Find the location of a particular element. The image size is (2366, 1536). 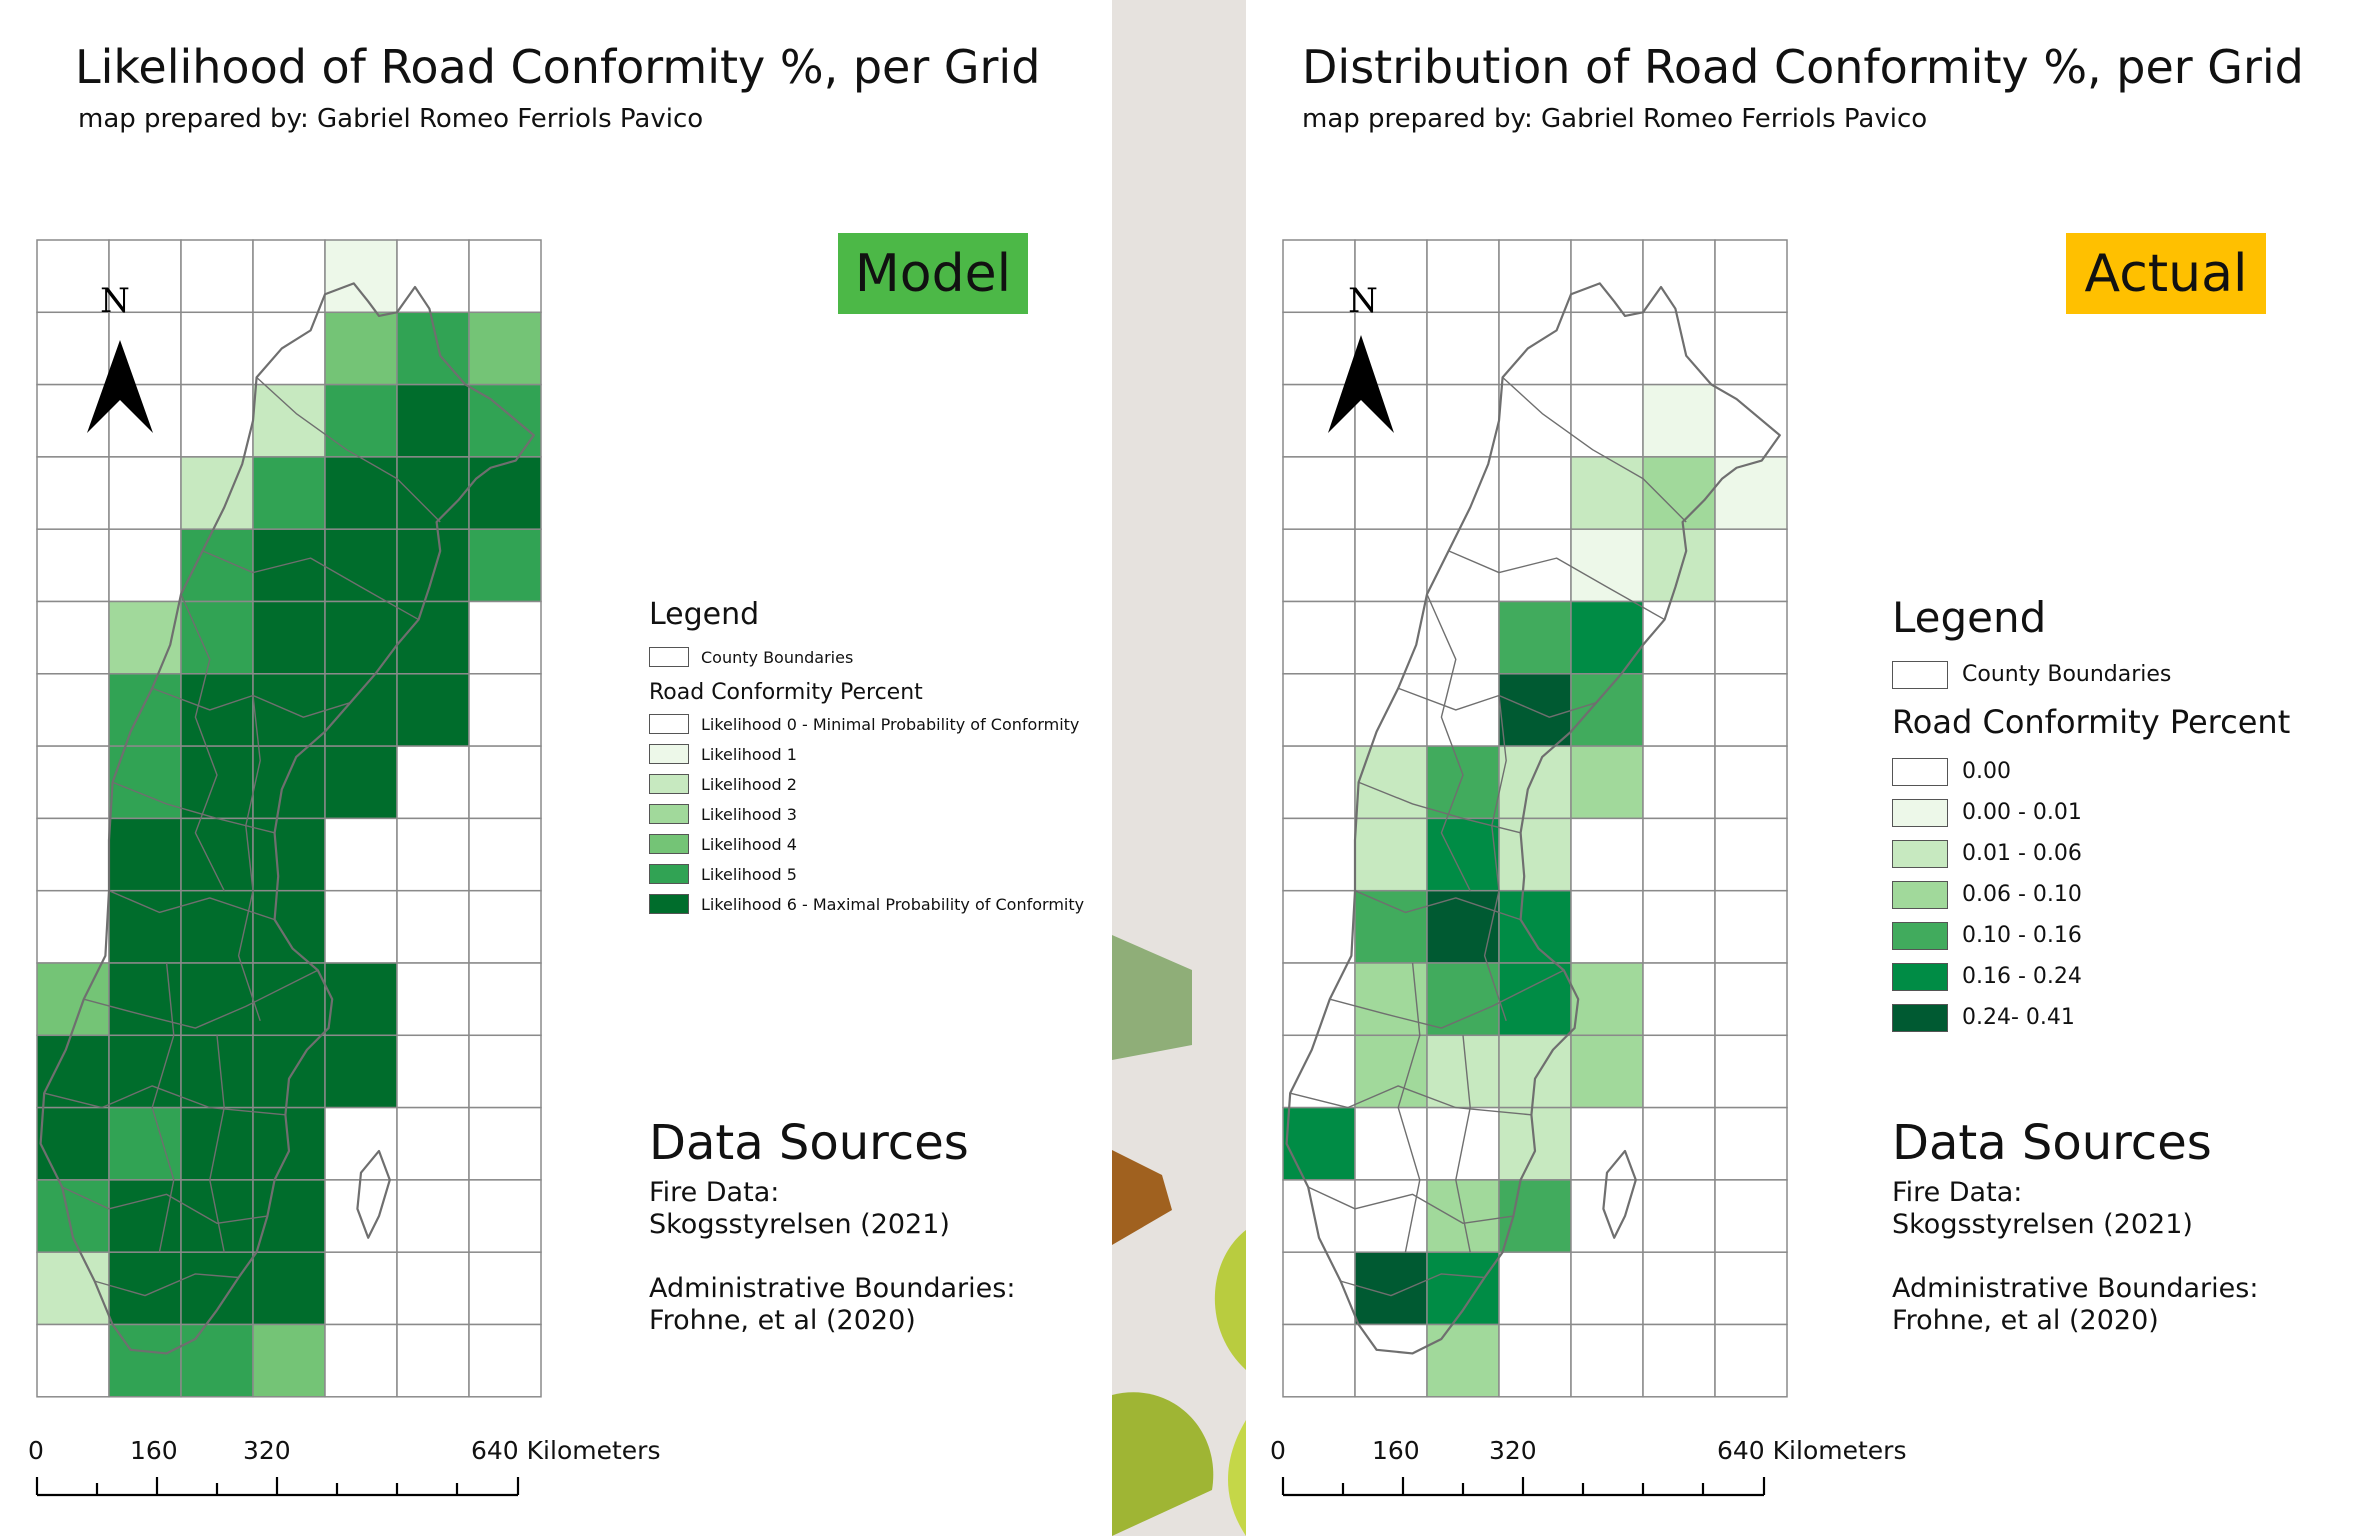

legend-class-row: 0.00 is located at coordinates (2091, 771).